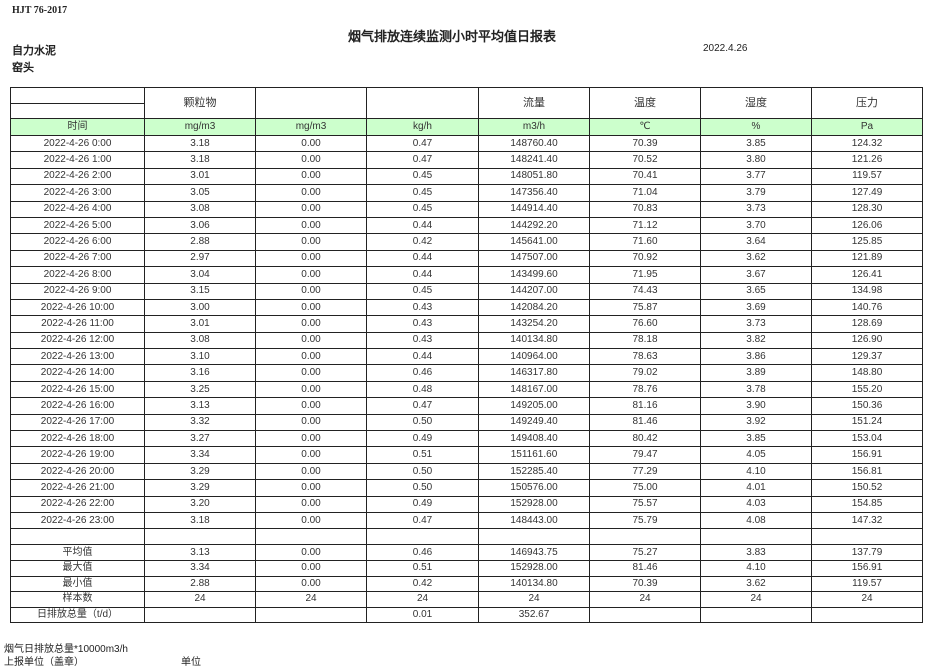  Describe the element at coordinates (645, 176) in the screenshot. I see `table-cell: 70.41` at that location.